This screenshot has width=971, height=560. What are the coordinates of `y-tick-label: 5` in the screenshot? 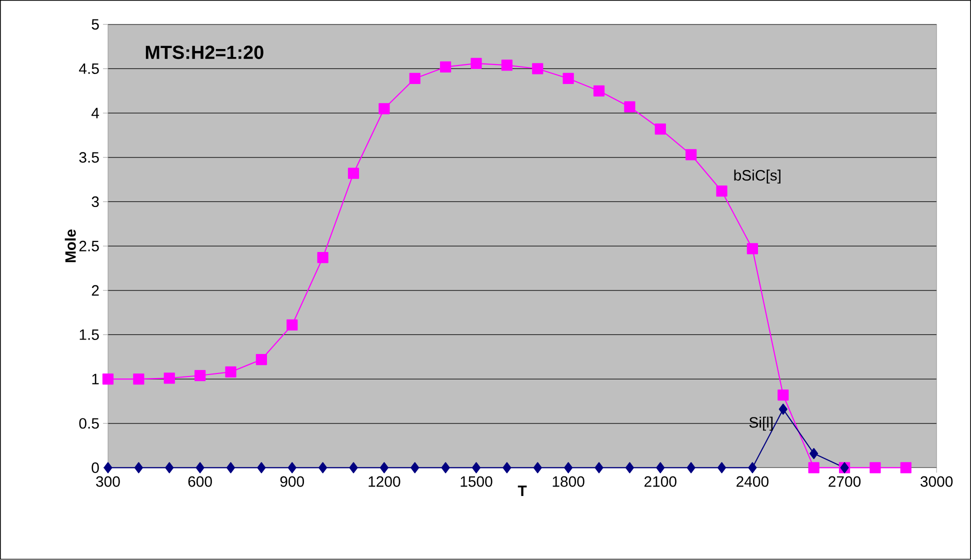 It's located at (95, 24).